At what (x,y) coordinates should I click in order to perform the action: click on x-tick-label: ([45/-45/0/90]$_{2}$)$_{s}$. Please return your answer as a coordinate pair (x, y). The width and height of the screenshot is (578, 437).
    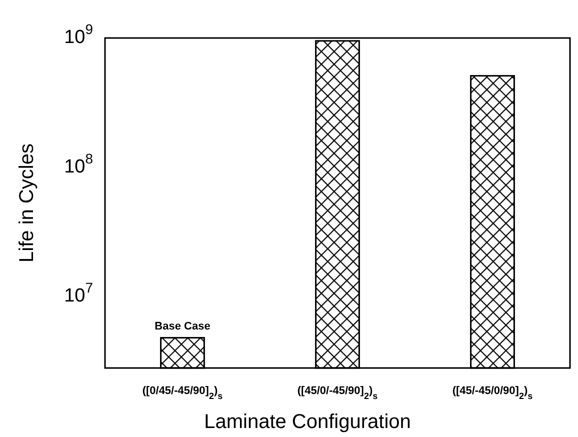
    Looking at the image, I should click on (492, 393).